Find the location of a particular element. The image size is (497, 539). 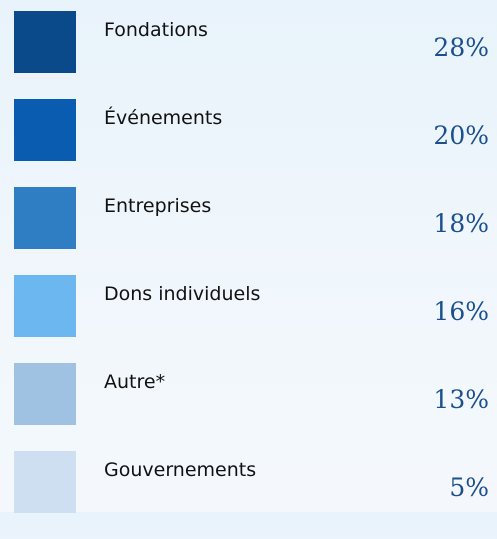

item-label: Fondations is located at coordinates (156, 30).